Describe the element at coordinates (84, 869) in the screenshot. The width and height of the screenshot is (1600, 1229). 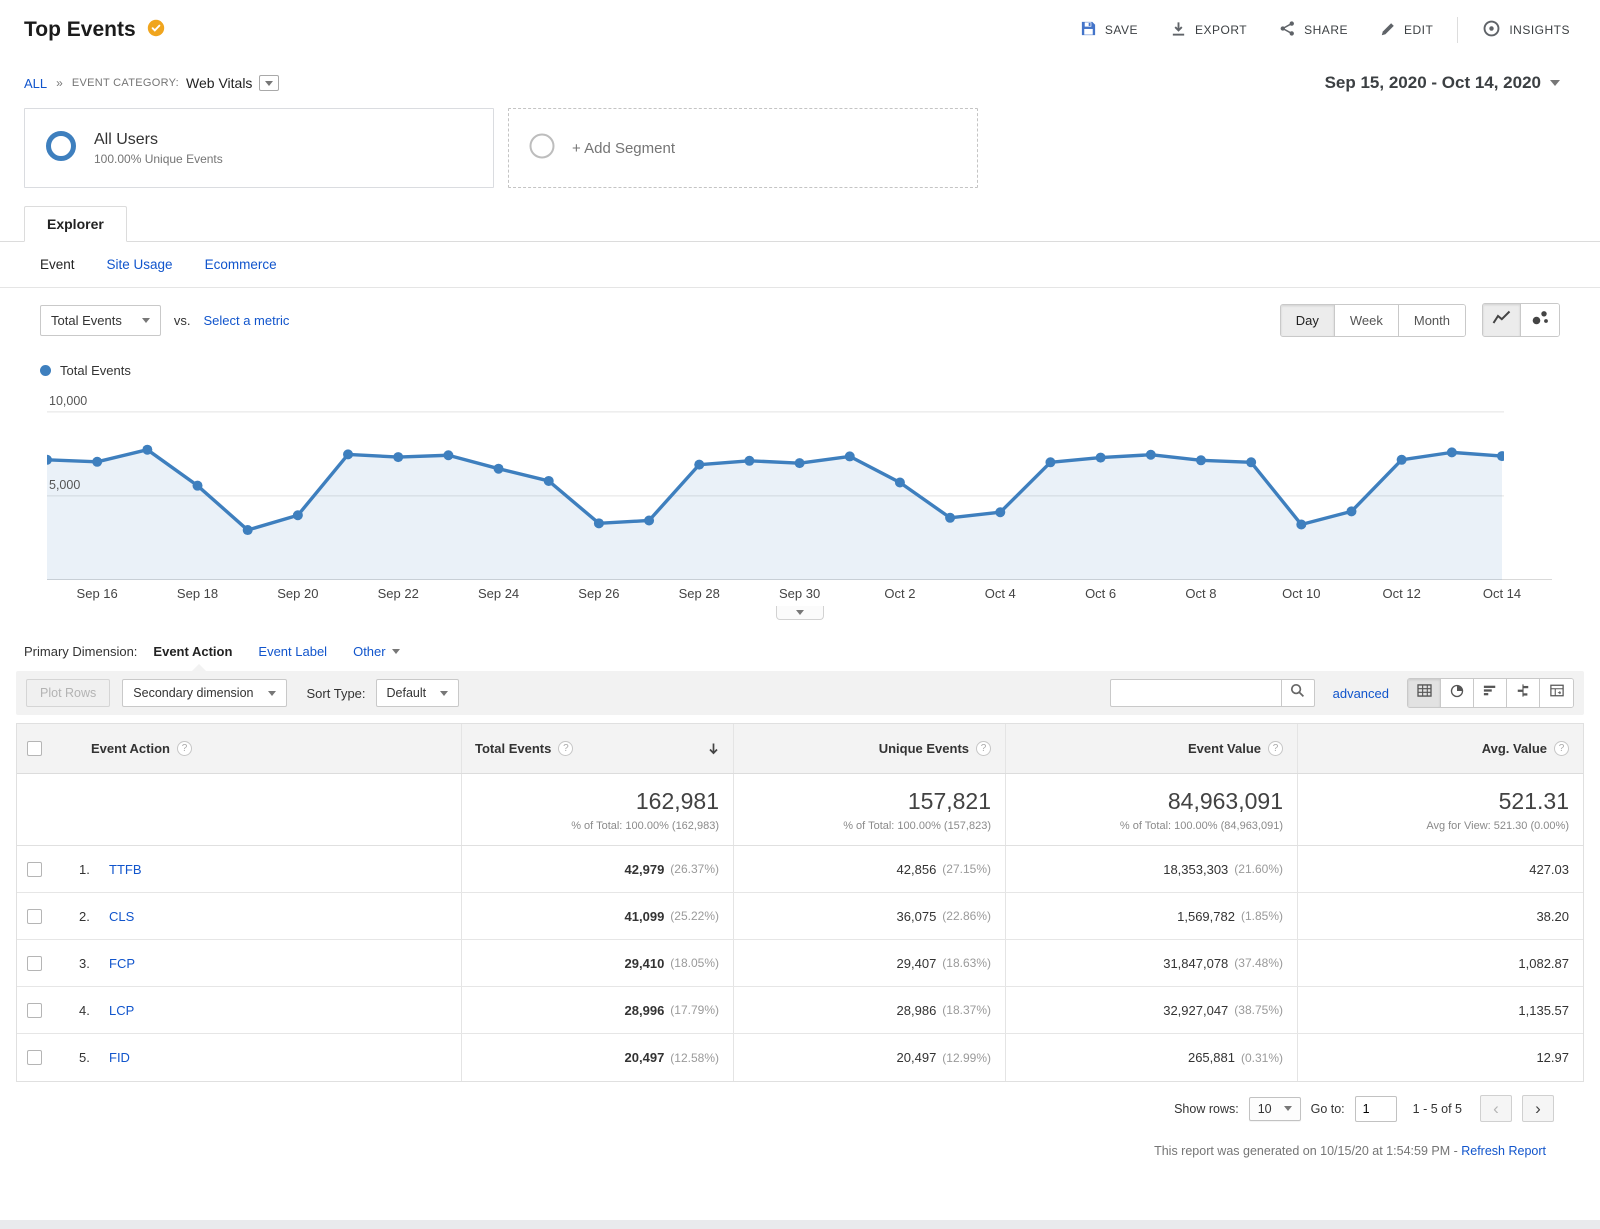
I see `row-index: 1.` at that location.